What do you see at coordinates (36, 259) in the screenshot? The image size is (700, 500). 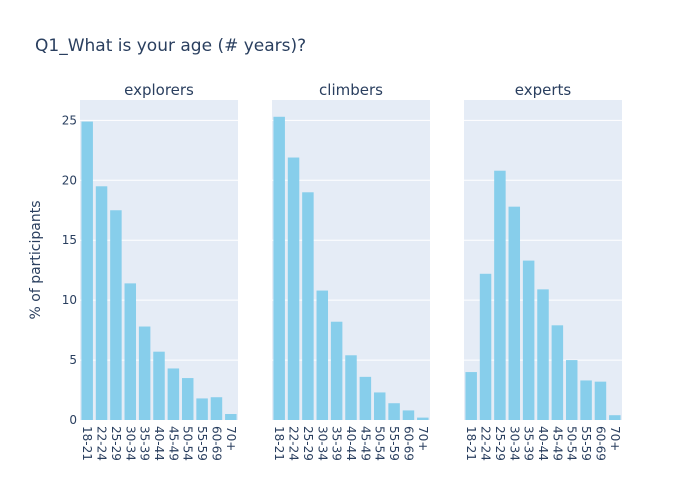 I see `y-axis-label: % of participants` at bounding box center [36, 259].